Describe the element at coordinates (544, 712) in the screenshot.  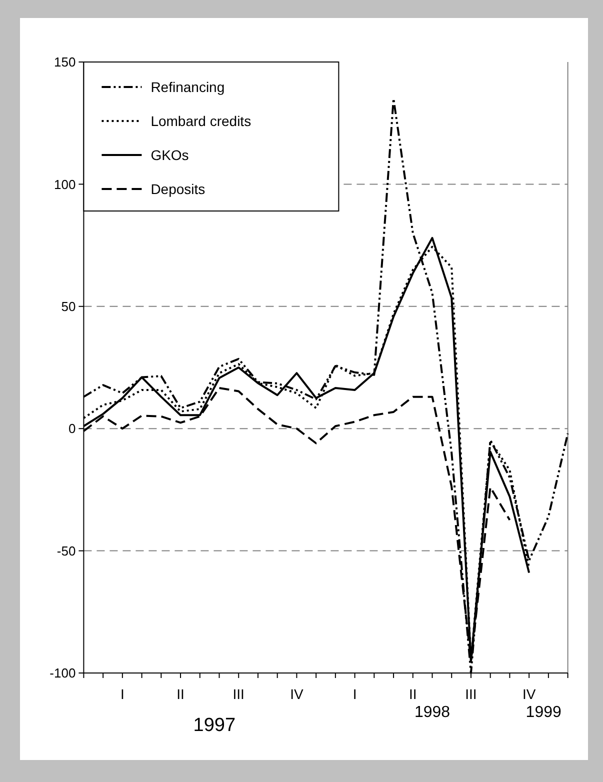
I see `text: 1999` at that location.